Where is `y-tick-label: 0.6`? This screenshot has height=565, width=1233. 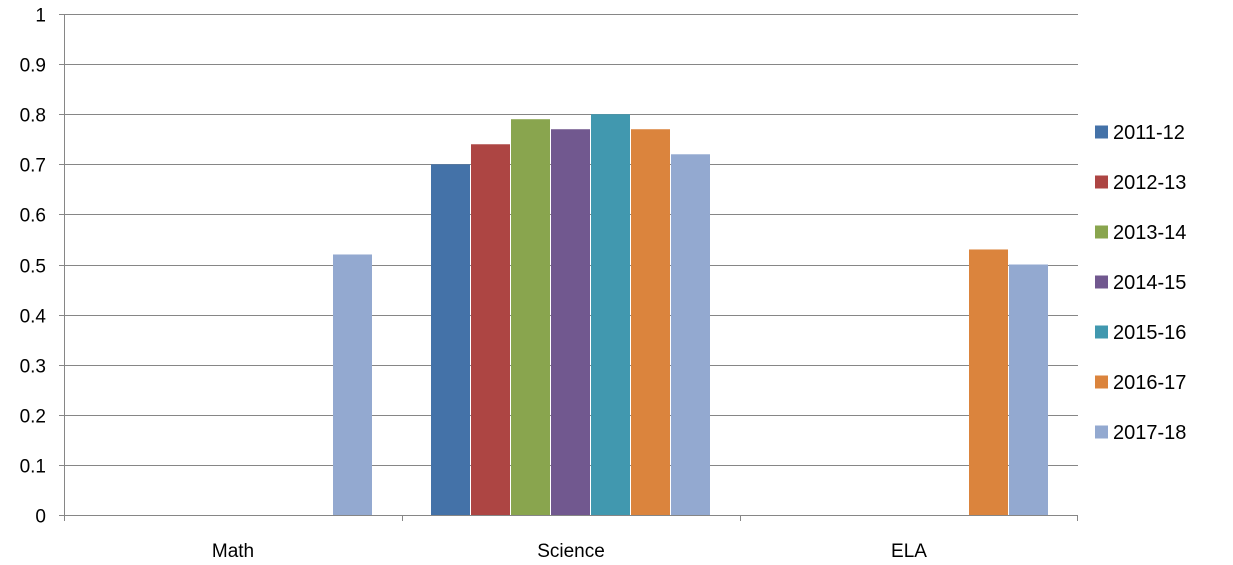 y-tick-label: 0.6 is located at coordinates (33, 216).